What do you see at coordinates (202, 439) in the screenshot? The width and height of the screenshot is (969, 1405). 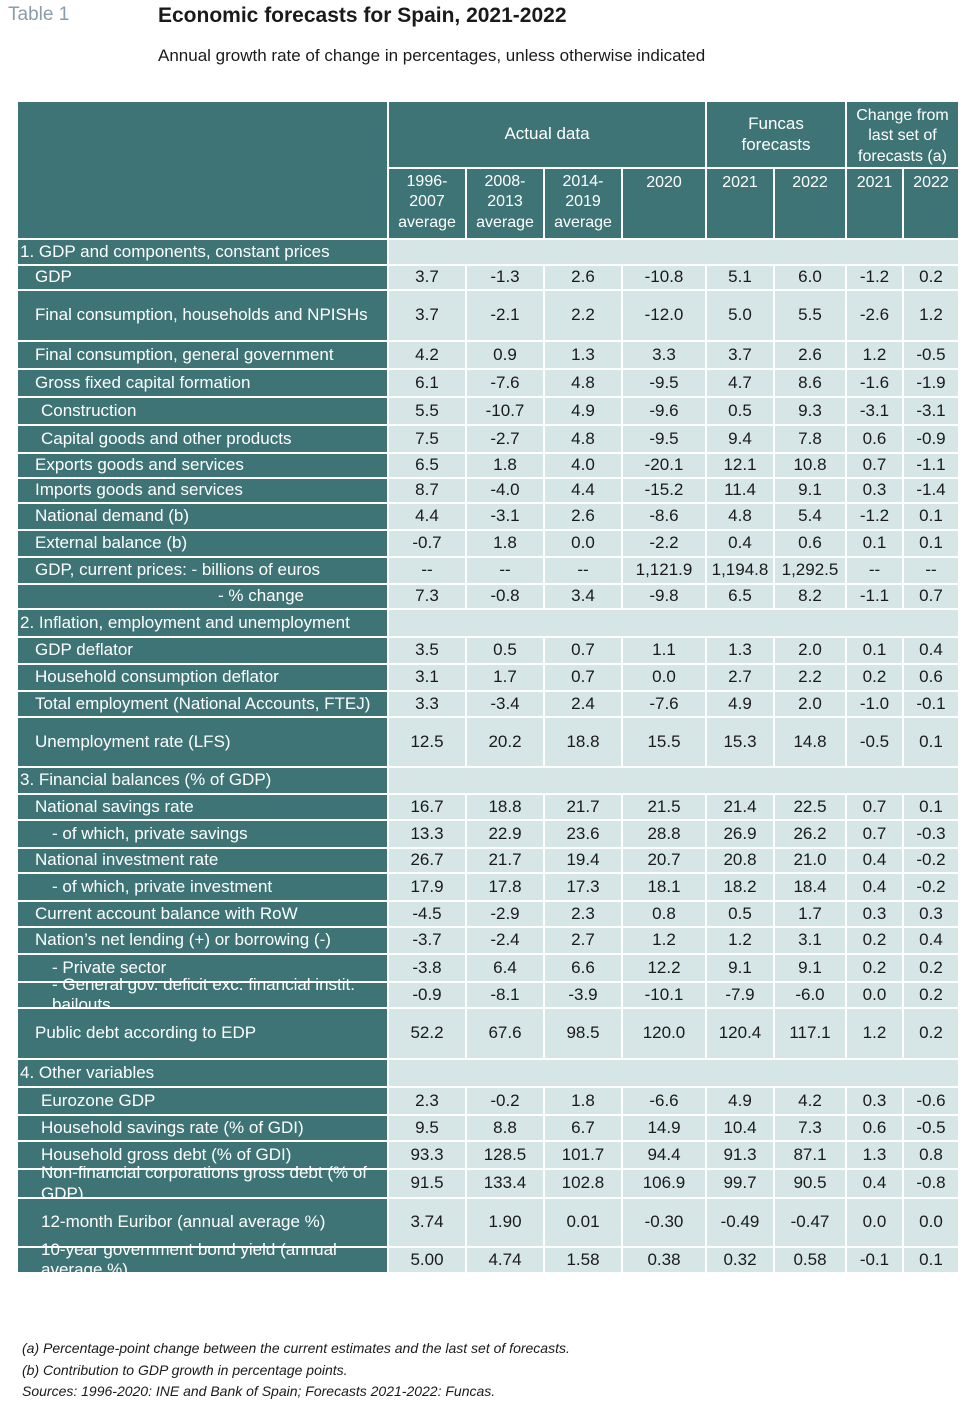 I see `row-label: Capital goods and other products` at bounding box center [202, 439].